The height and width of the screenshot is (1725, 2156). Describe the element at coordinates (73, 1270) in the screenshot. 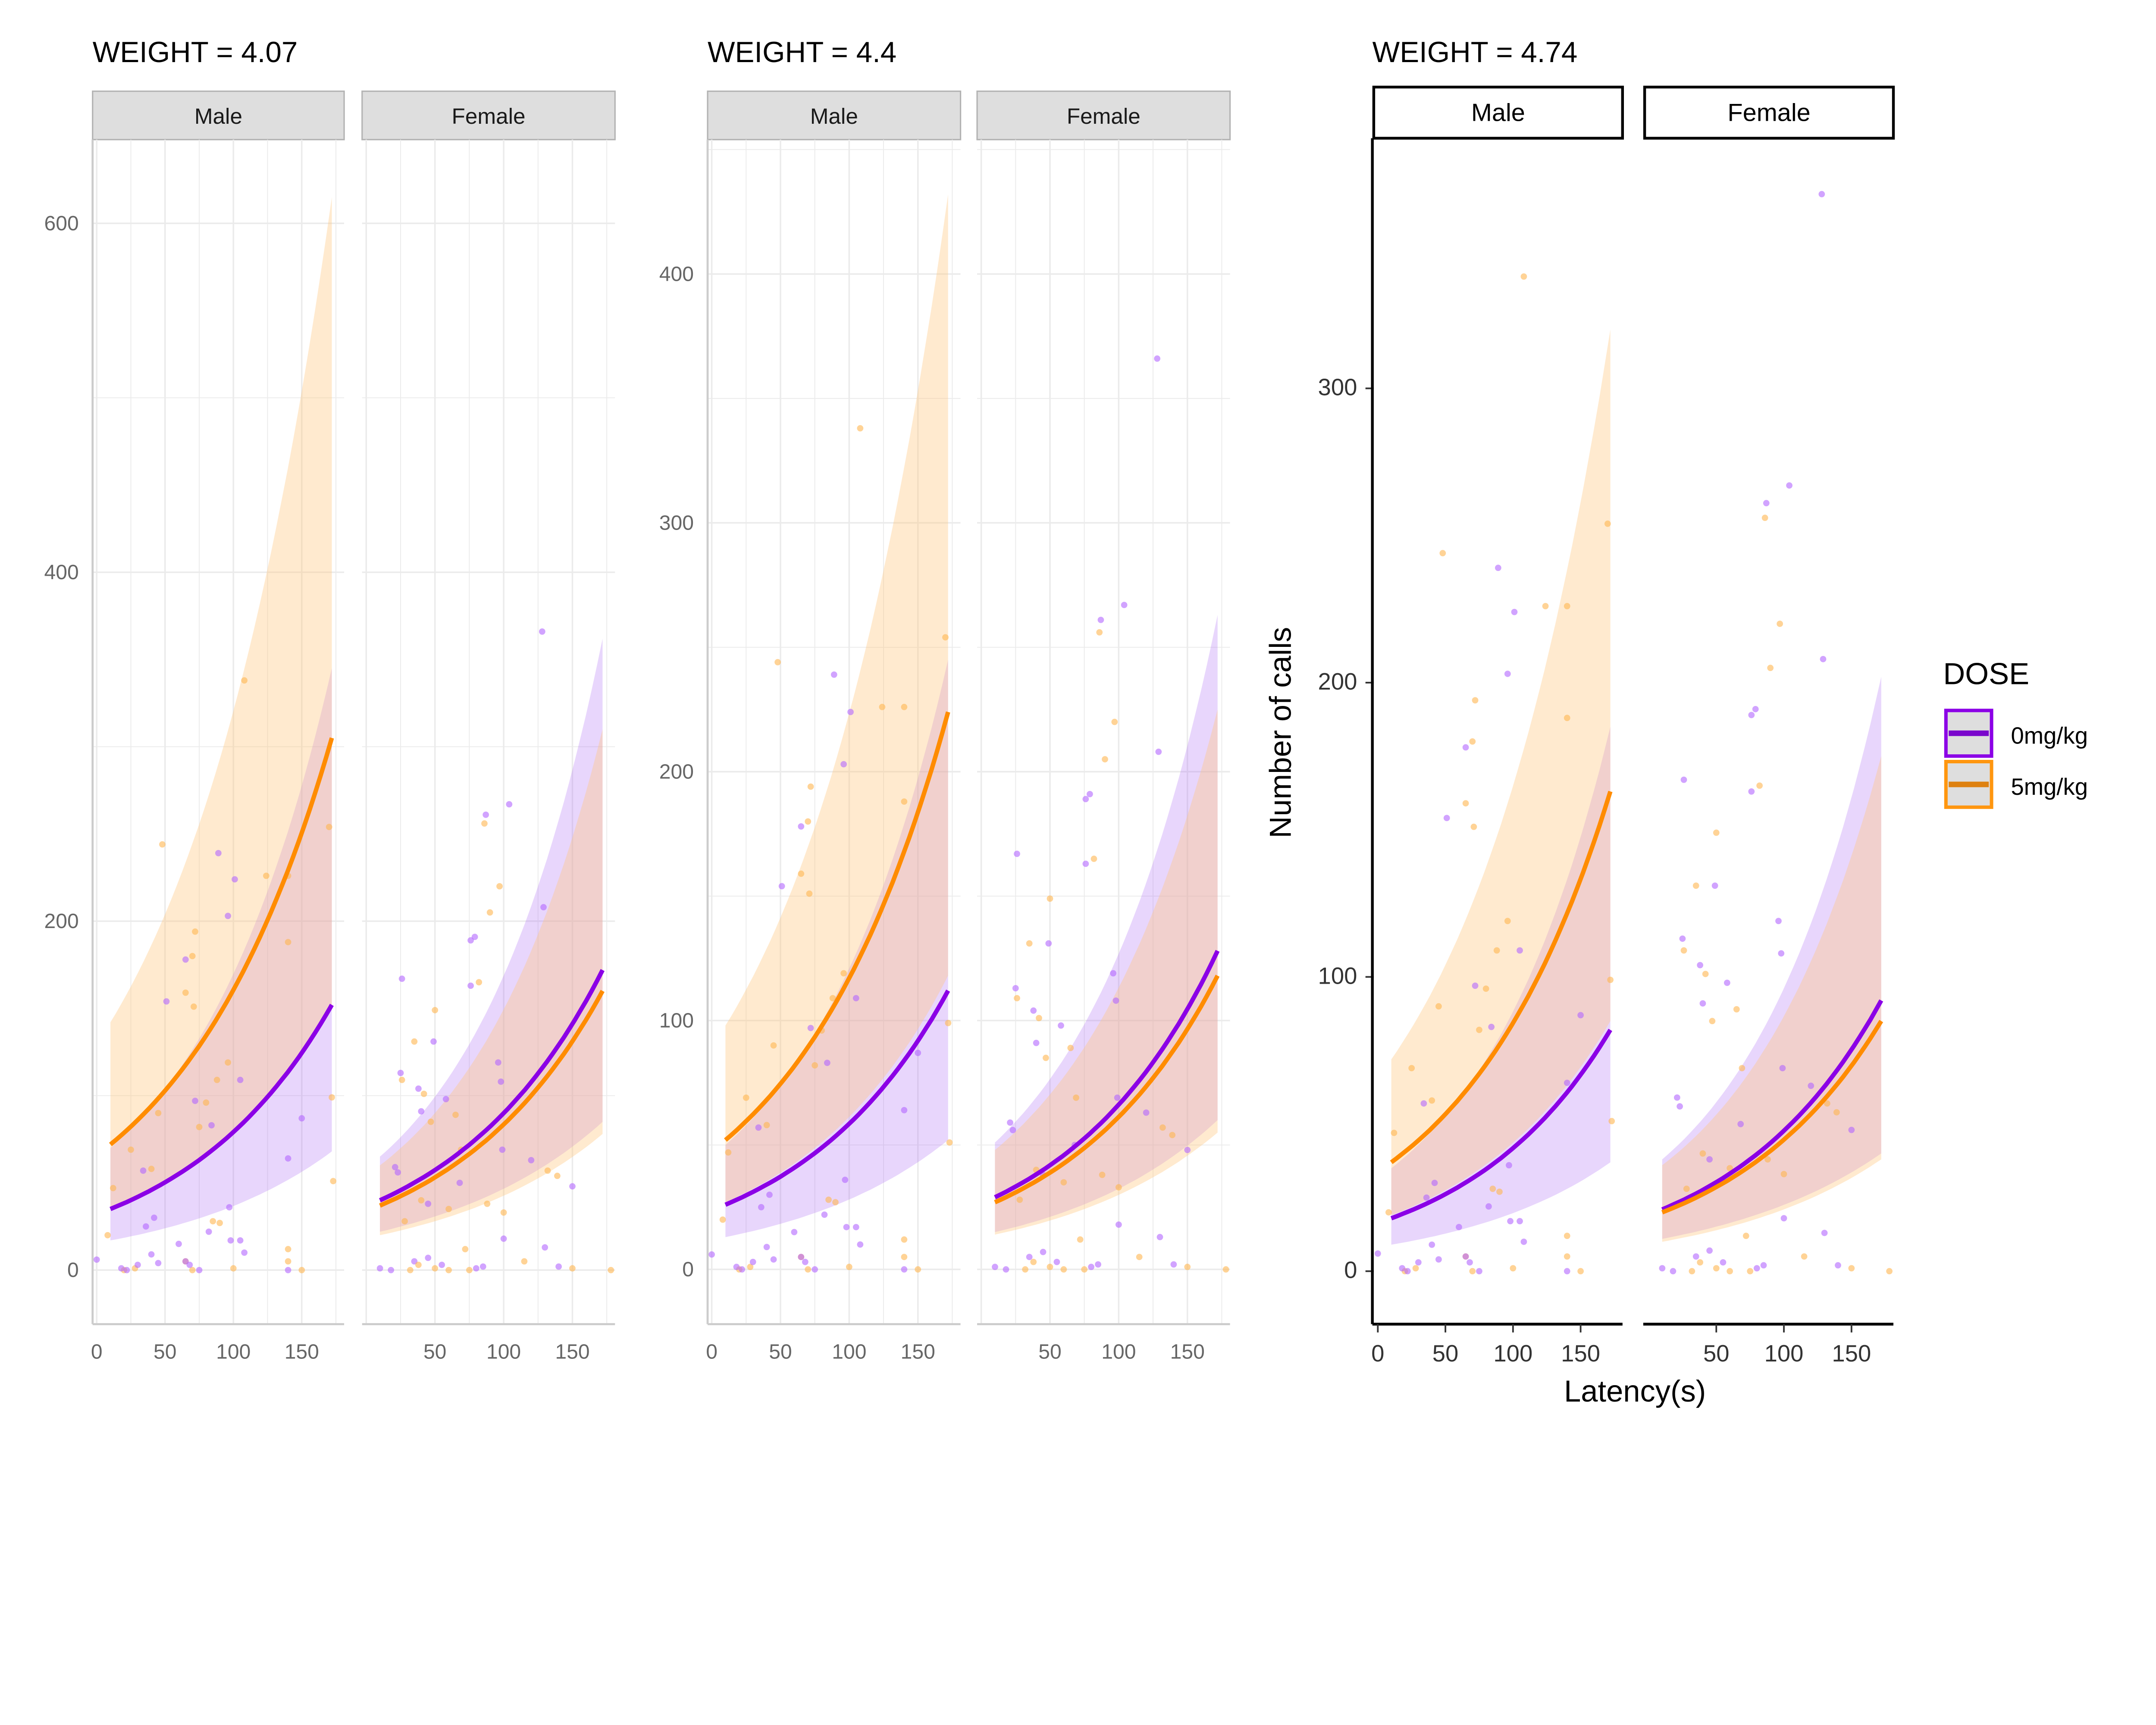

I see `y-tick-label: 0` at that location.